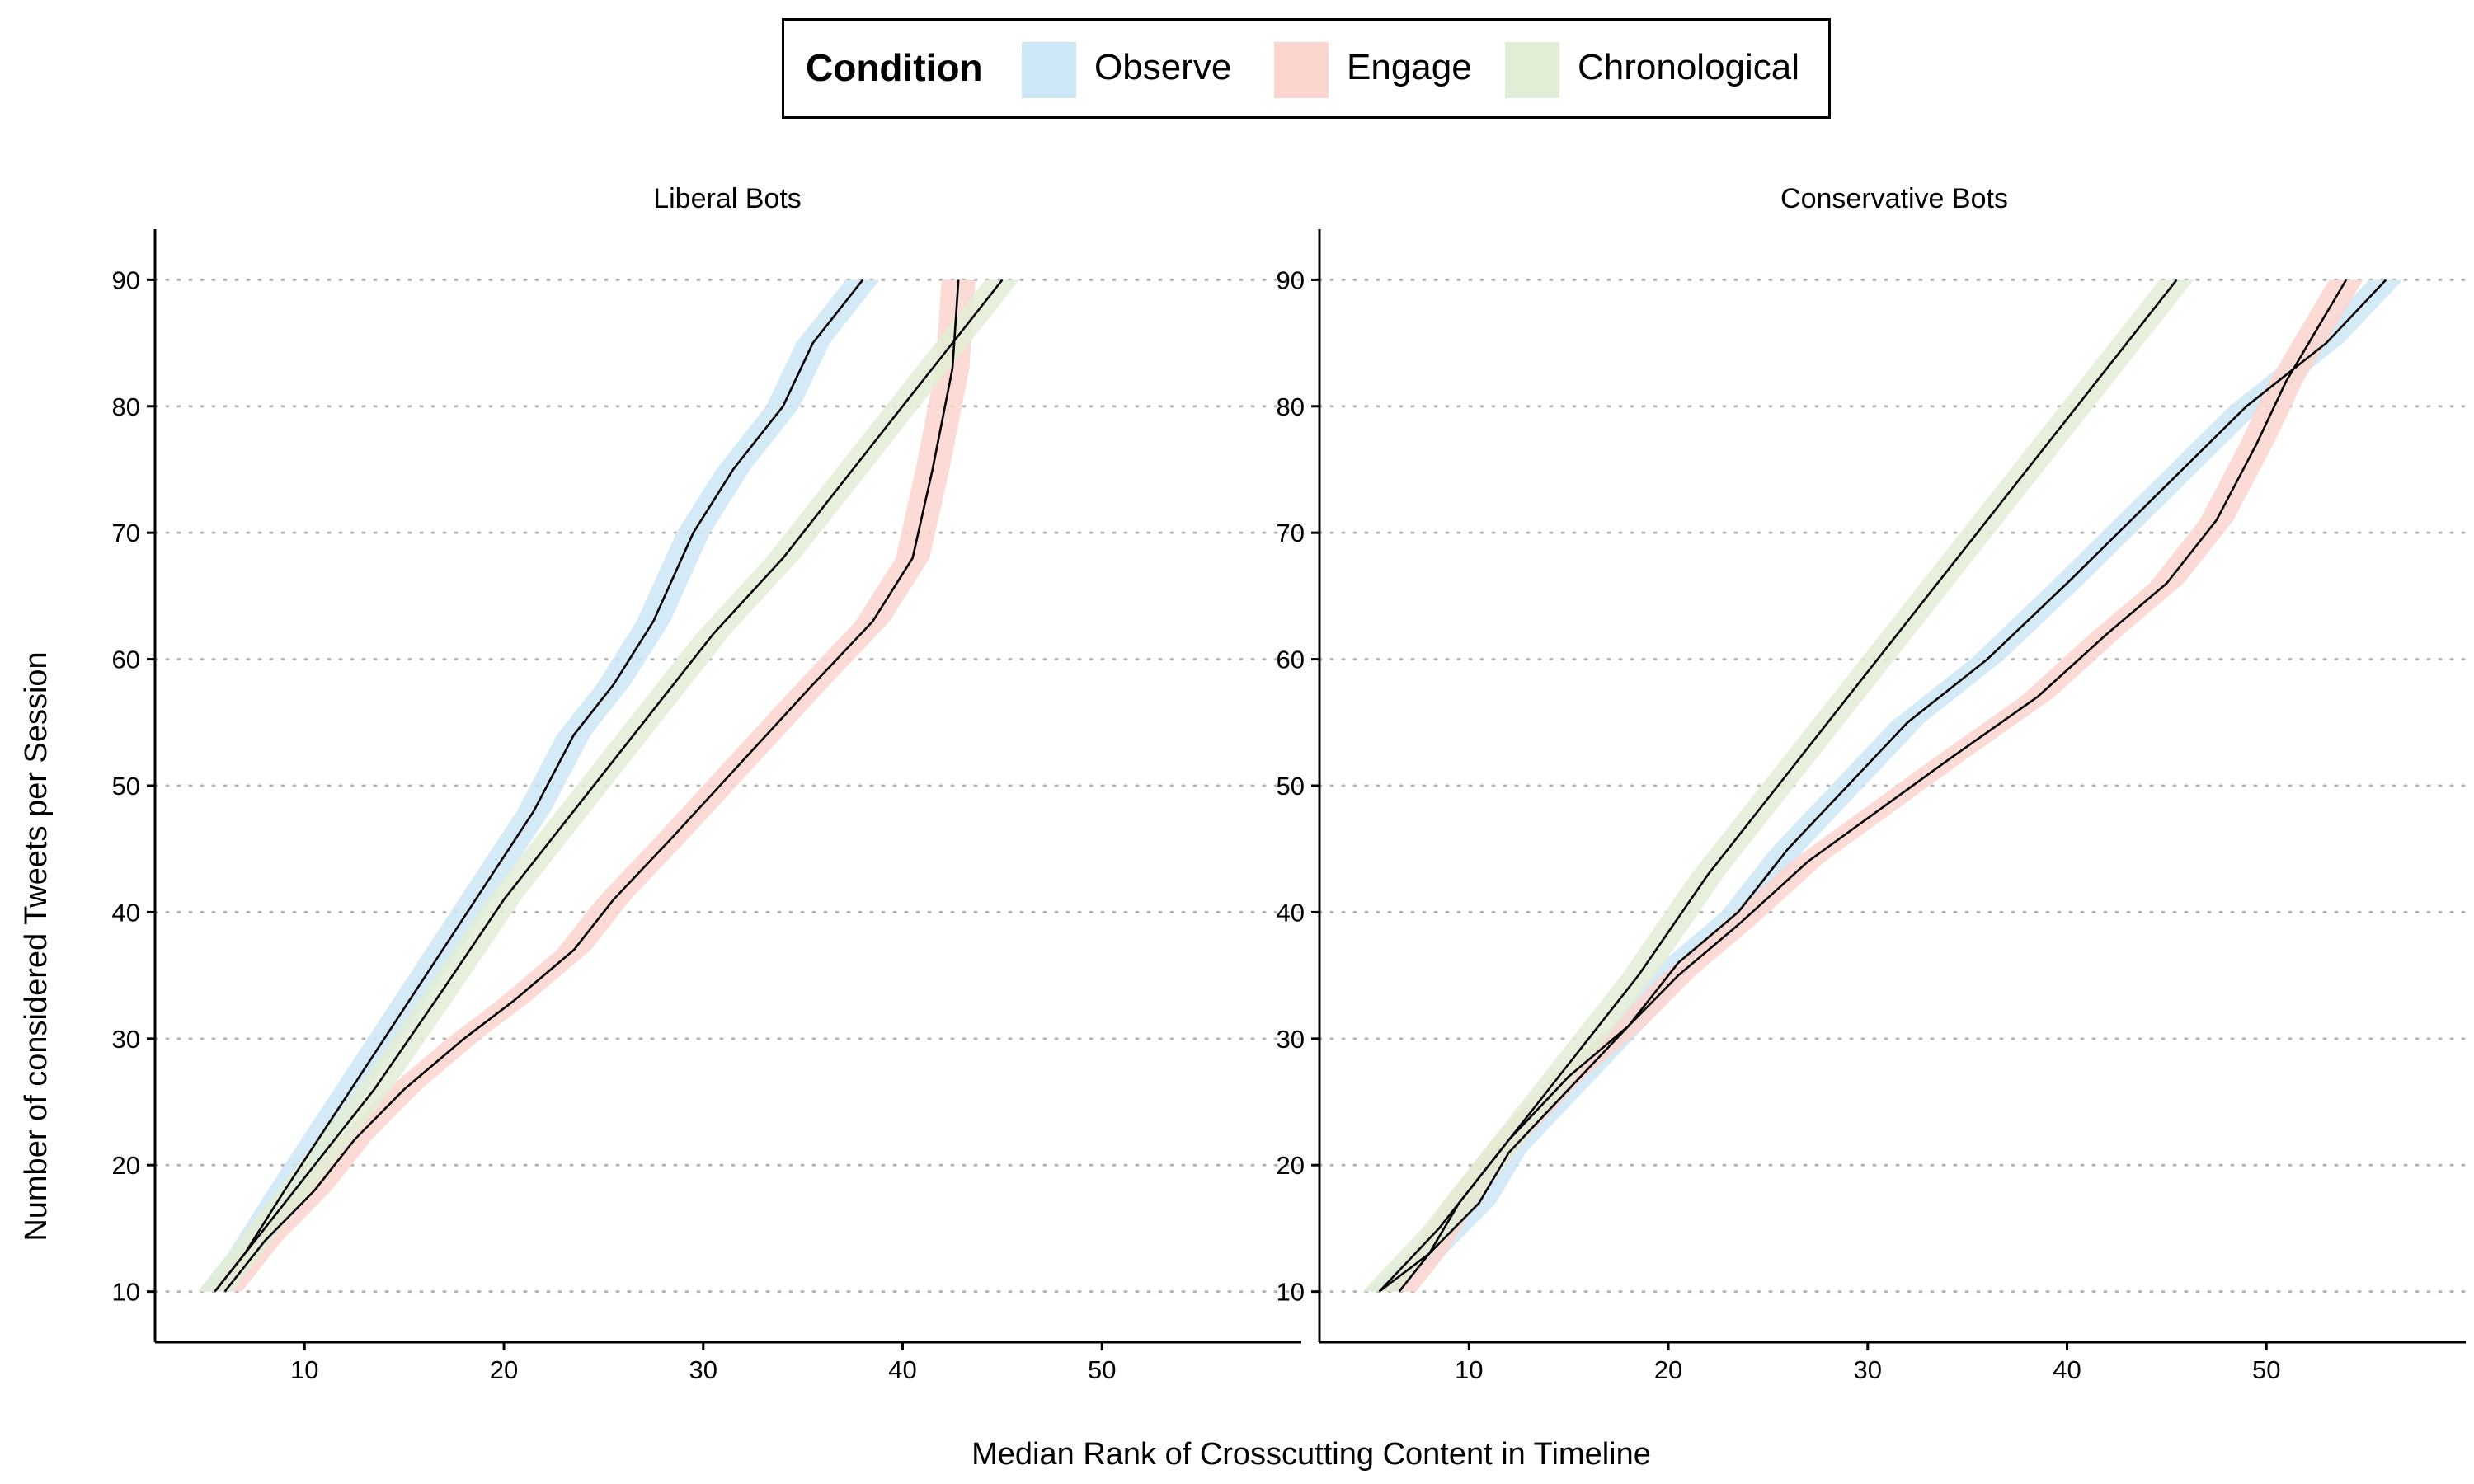  Describe the element at coordinates (1291, 1165) in the screenshot. I see `y-tick-label-conservative-bots-20: 20` at that location.